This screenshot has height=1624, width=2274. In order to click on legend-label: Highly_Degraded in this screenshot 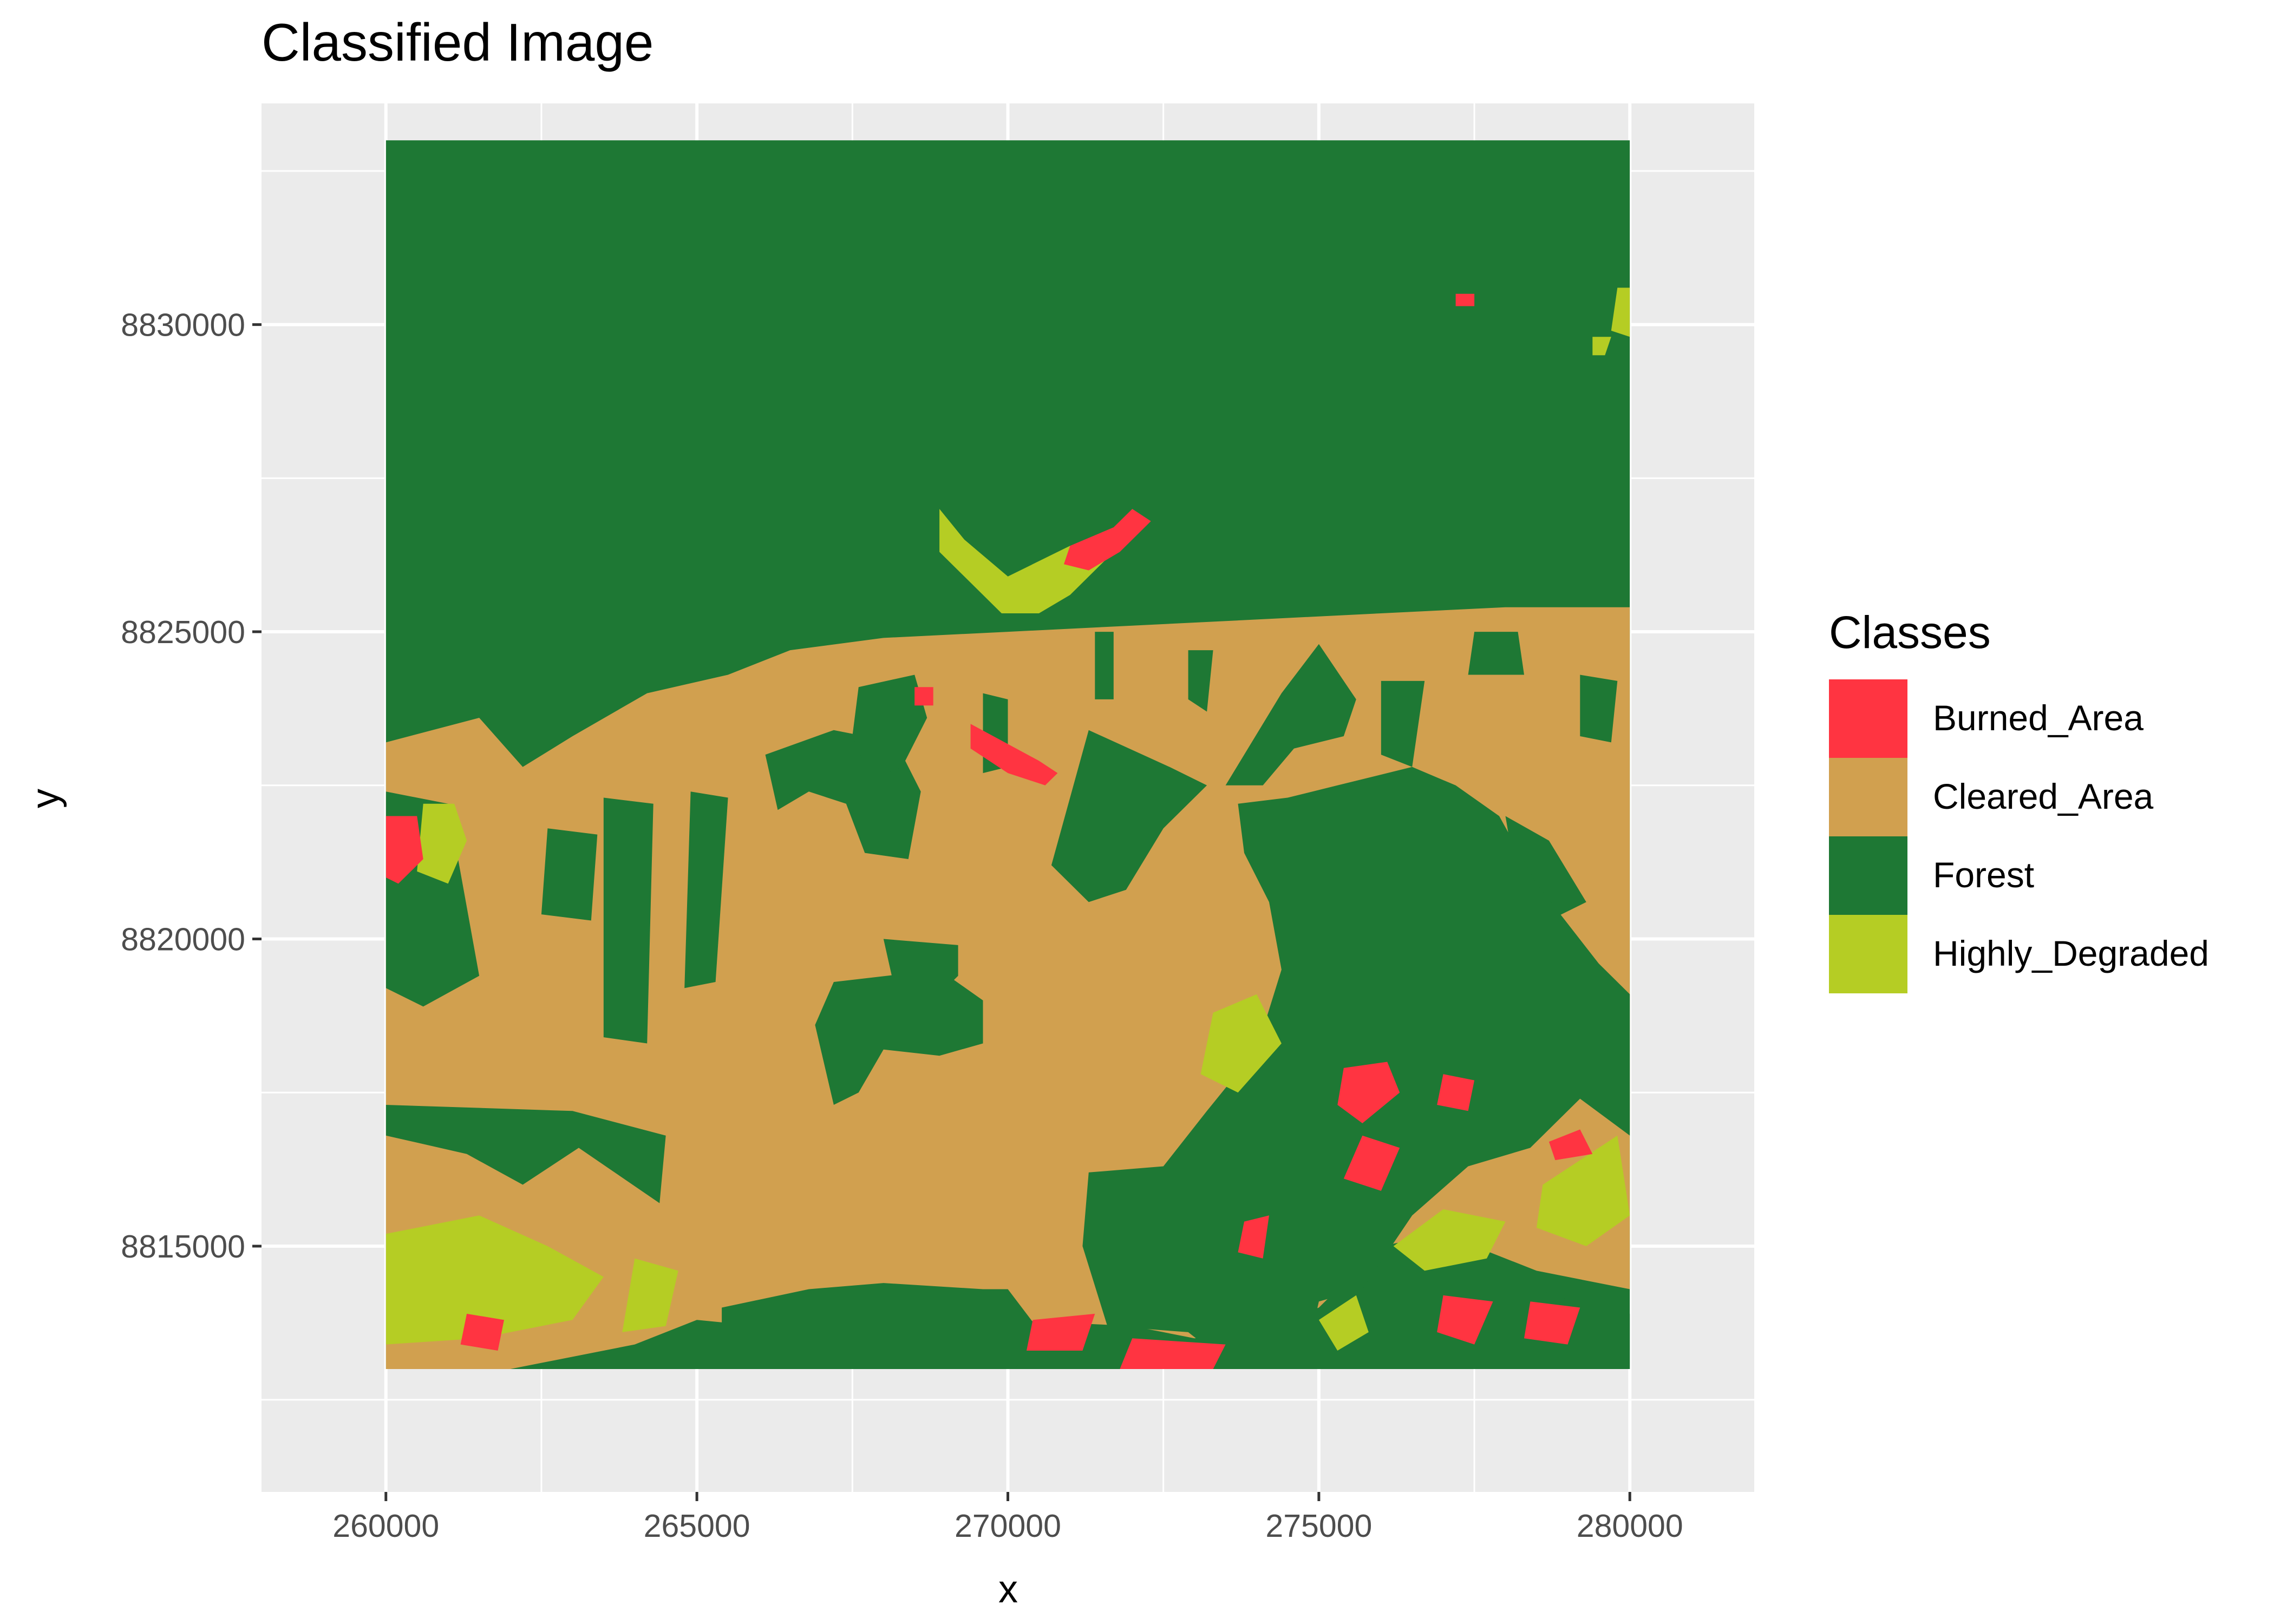, I will do `click(2071, 953)`.